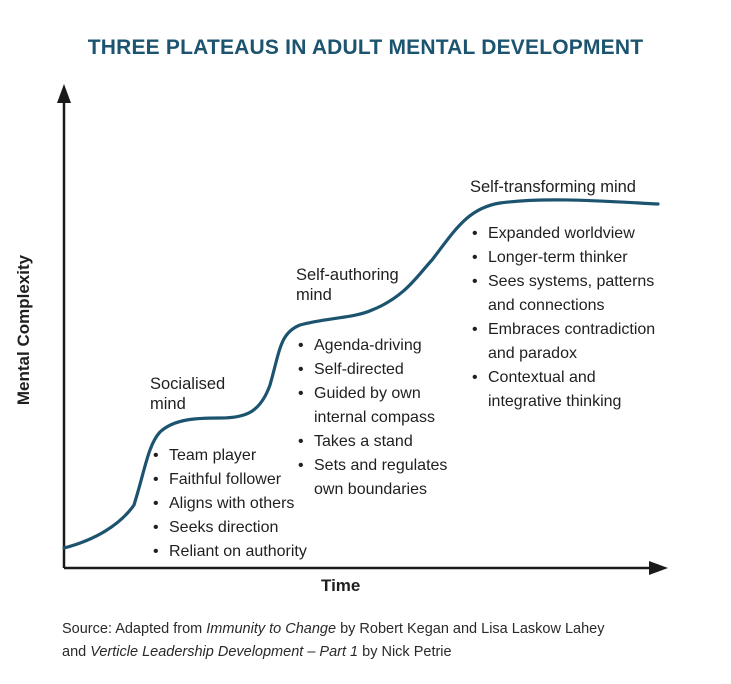 The height and width of the screenshot is (684, 731). What do you see at coordinates (562, 294) in the screenshot?
I see `trait-item: Sees systems, patterns and connections` at bounding box center [562, 294].